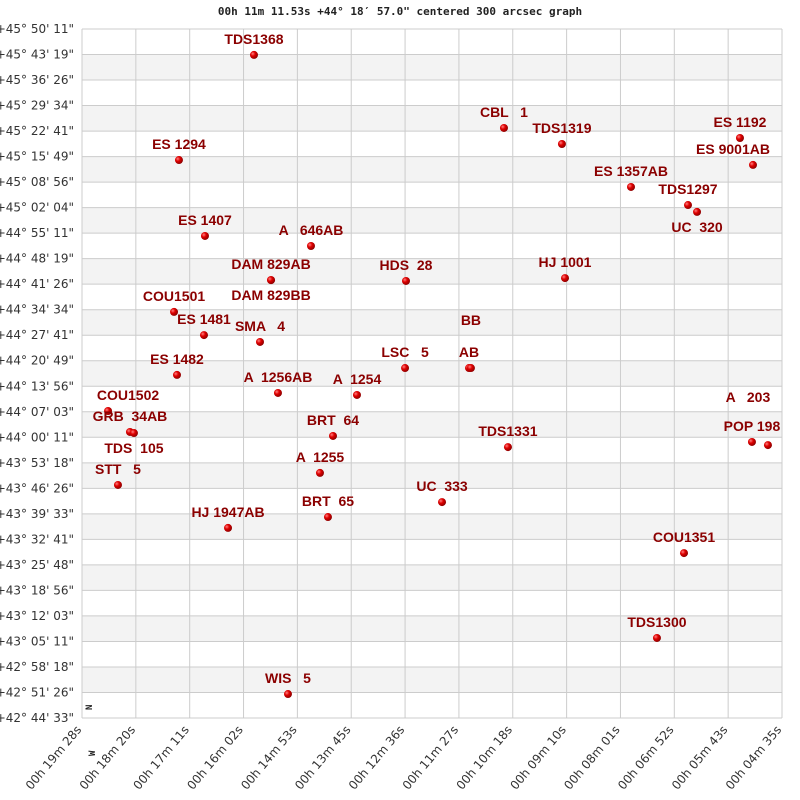 Image resolution: width=800 pixels, height=800 pixels. Describe the element at coordinates (37, 616) in the screenshot. I see `y-tick-label: +43° 12' 03"` at that location.